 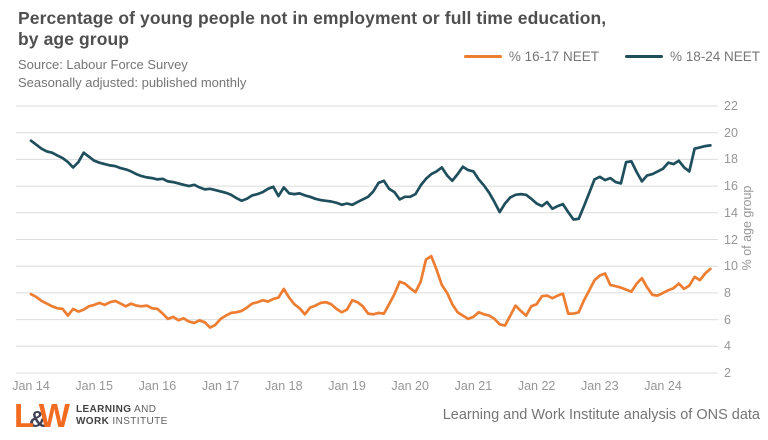 What do you see at coordinates (611, 56) in the screenshot?
I see `chart-legend: % 16-17 NEET % 18-24 NEET` at bounding box center [611, 56].